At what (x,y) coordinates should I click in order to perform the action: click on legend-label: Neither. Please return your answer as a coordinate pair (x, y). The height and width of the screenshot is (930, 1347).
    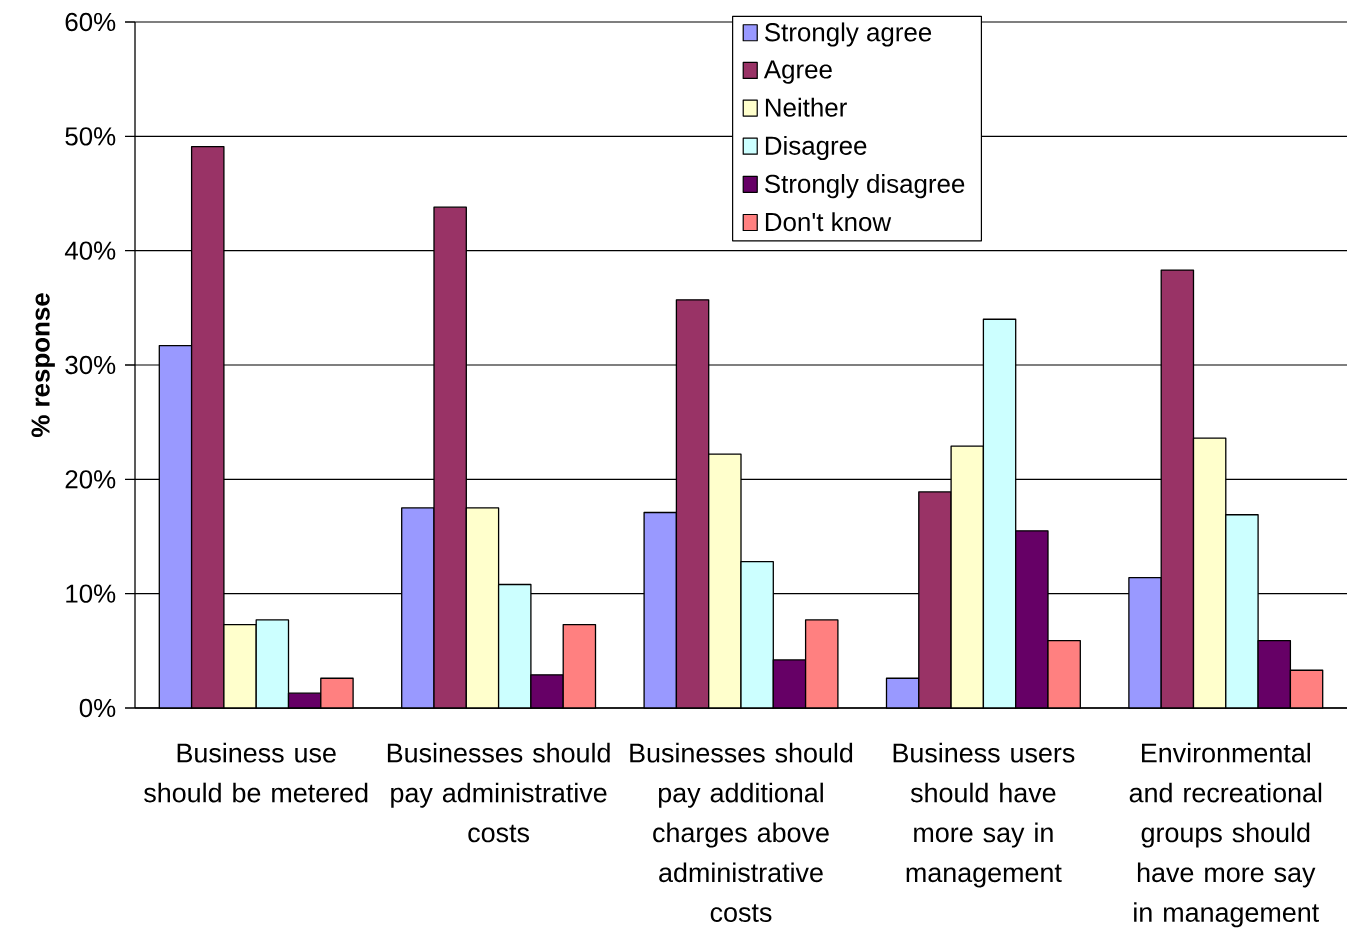
    Looking at the image, I should click on (806, 107).